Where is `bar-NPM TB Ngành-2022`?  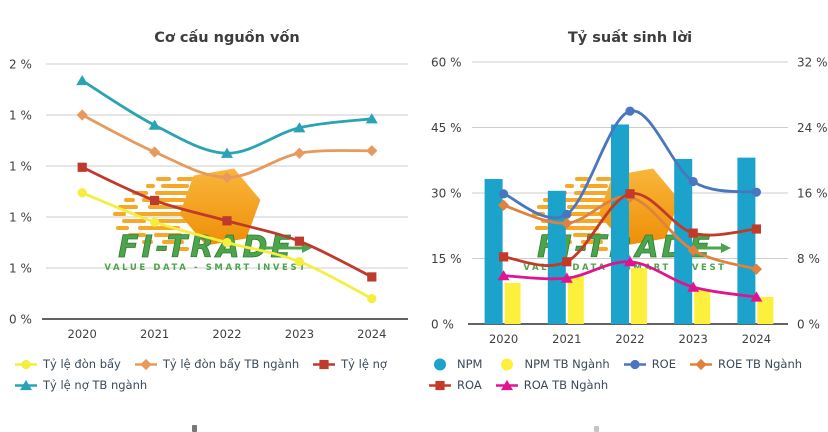
bar-NPM TB Ngành-2022 is located at coordinates (639, 296).